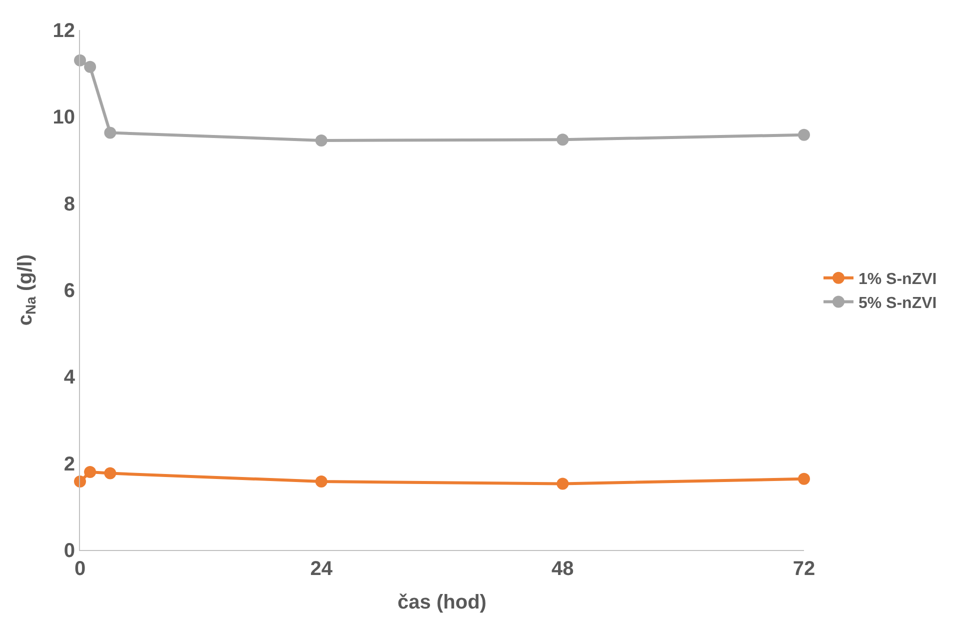  What do you see at coordinates (804, 569) in the screenshot?
I see `x-tick-label: 72` at bounding box center [804, 569].